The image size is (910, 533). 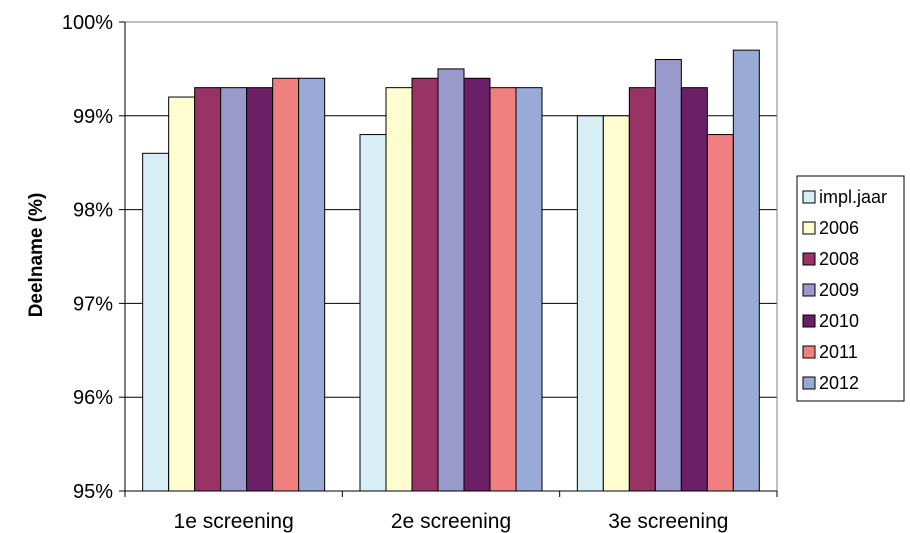 I want to click on x-tick-label: 2e screening, so click(x=451, y=521).